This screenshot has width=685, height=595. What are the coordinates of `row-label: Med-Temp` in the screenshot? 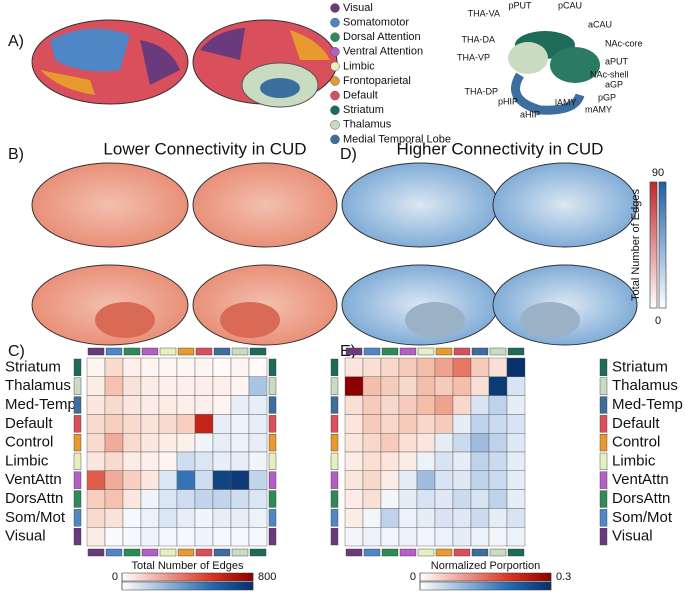 It's located at (647, 404).